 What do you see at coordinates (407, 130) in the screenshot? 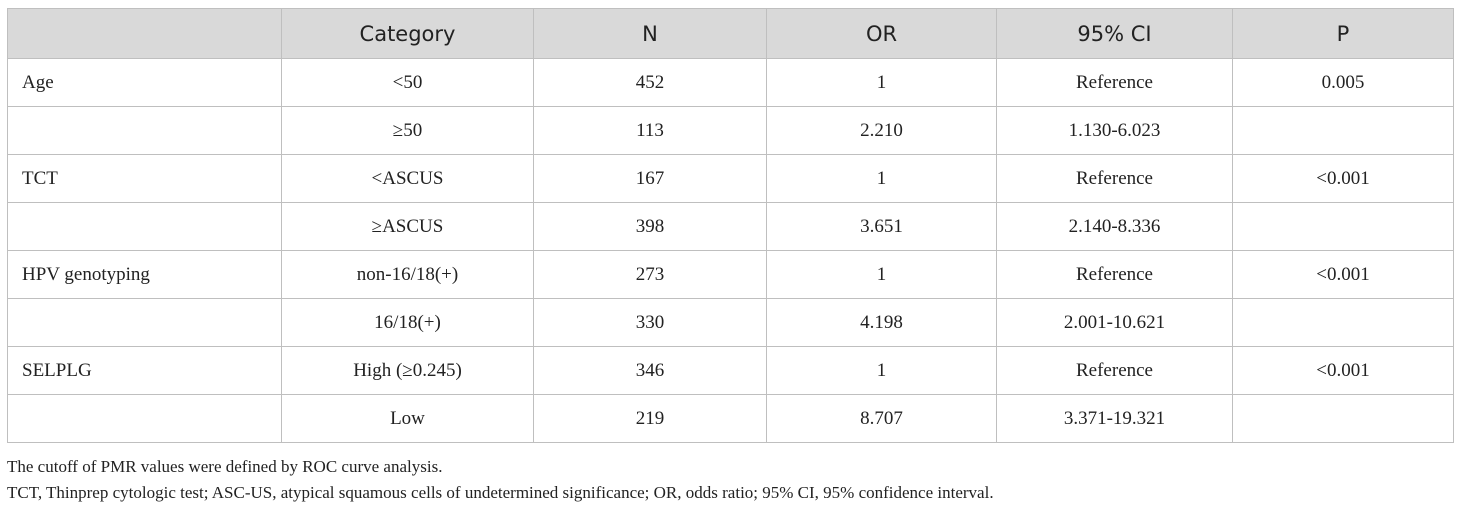
I see `cell-category: ≥50` at bounding box center [407, 130].